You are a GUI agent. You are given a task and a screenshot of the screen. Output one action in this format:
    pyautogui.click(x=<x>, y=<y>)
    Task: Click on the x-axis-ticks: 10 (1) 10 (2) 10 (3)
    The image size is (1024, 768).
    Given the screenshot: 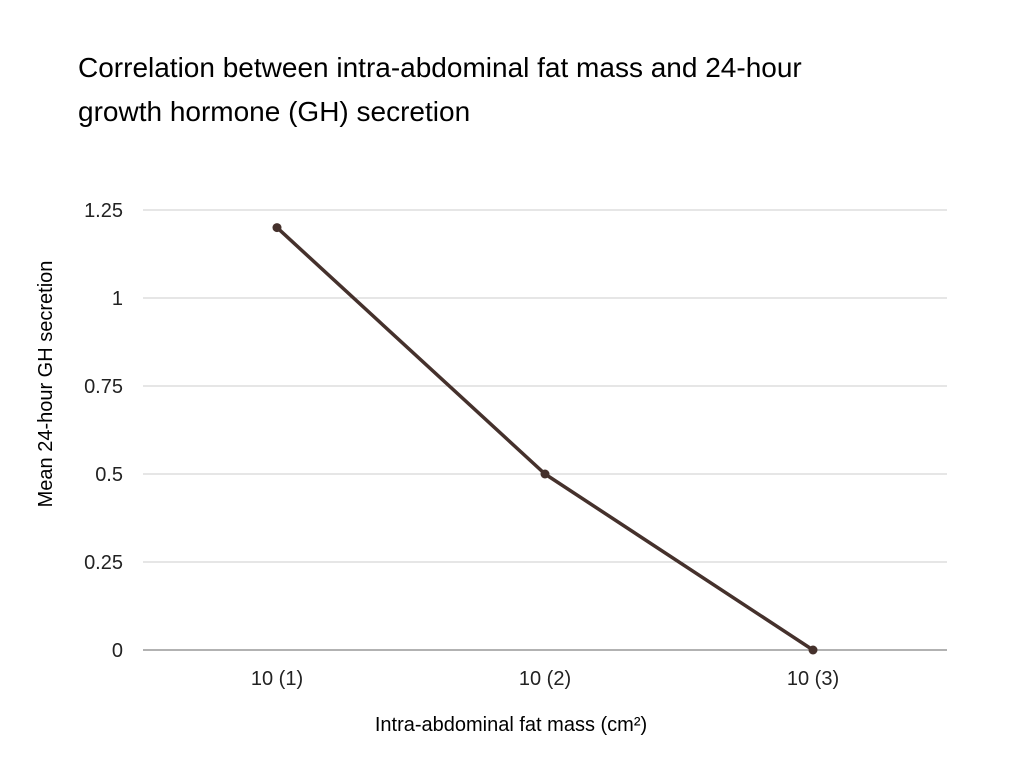 What is the action you would take?
    pyautogui.click(x=545, y=679)
    